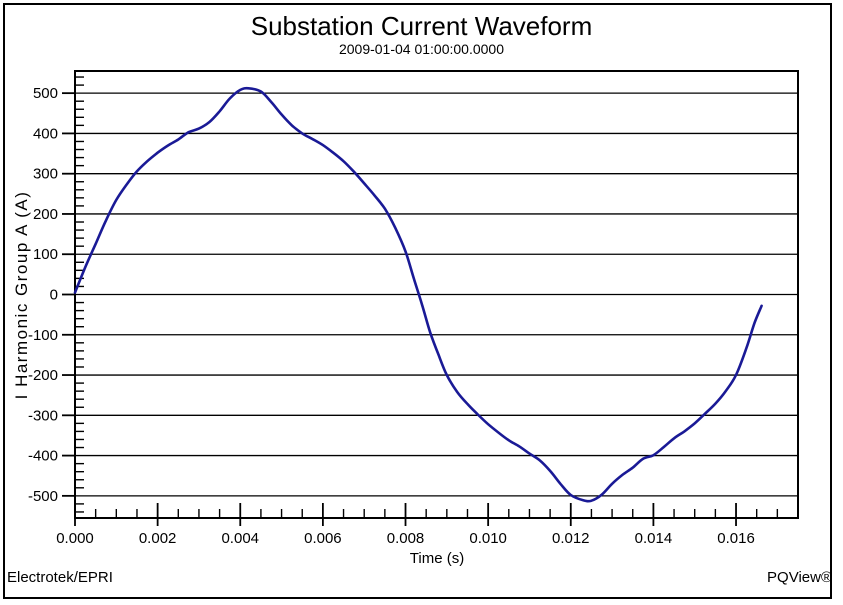 The height and width of the screenshot is (605, 843). Describe the element at coordinates (43, 415) in the screenshot. I see `y-tick-label: -300` at that location.